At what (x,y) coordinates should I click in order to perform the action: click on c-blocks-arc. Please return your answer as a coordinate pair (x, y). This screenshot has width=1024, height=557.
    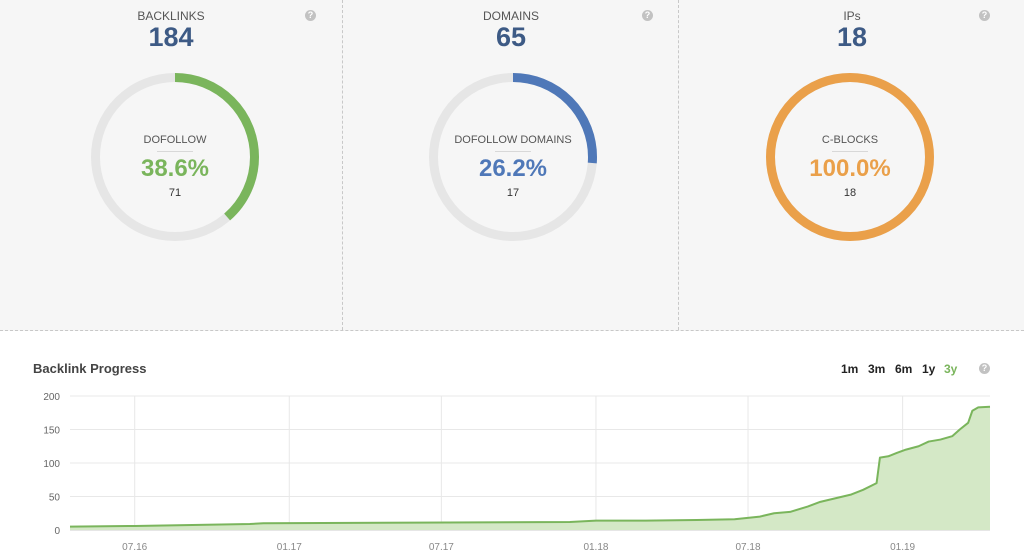
    Looking at the image, I should click on (850, 157).